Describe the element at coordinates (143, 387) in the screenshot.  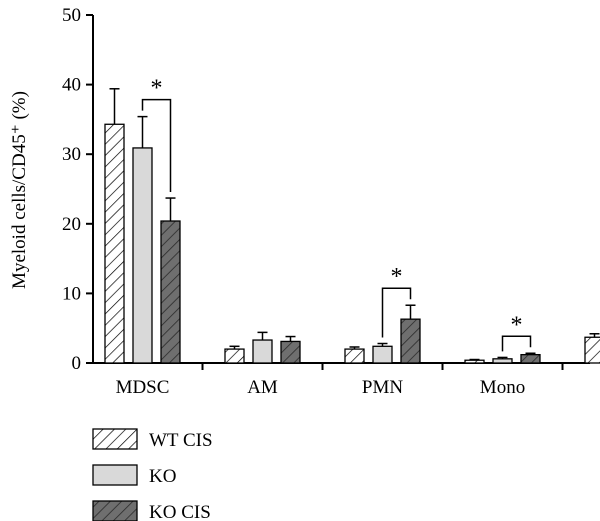
I see `x-tick-label: MDSC` at that location.